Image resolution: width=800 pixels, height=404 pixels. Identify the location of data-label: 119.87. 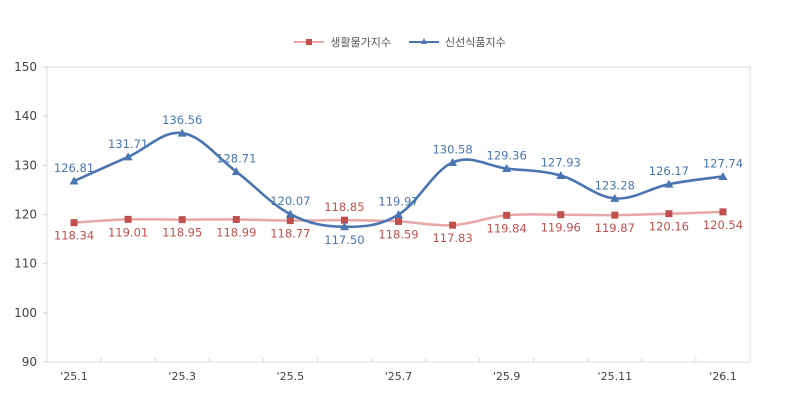
(615, 228).